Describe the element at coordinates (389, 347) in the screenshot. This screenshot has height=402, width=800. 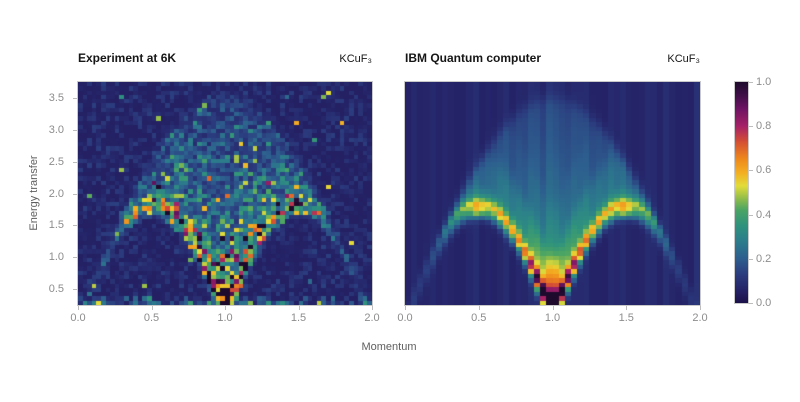
I see `x-axis-label: Momentum` at that location.